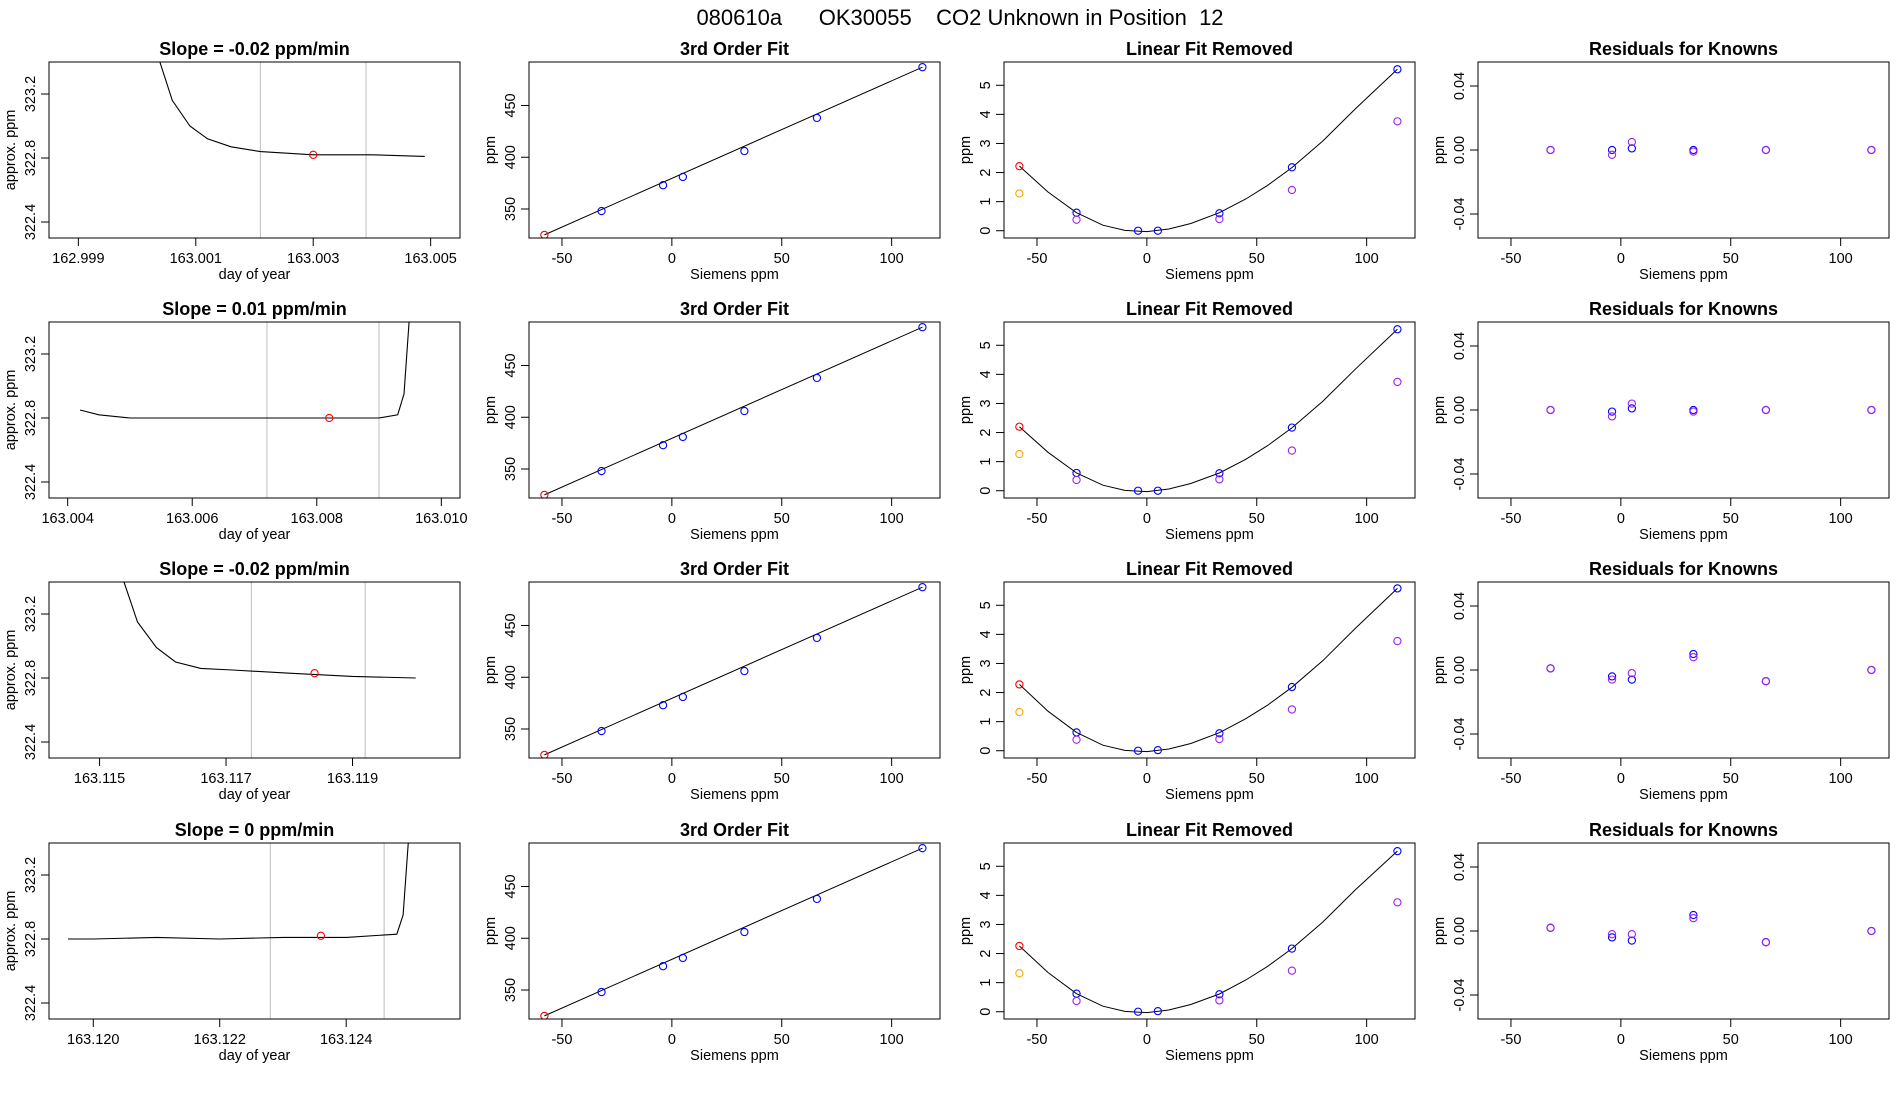 Image resolution: width=1900 pixels, height=1100 pixels. Describe the element at coordinates (986, 462) in the screenshot. I see `y-tick-label: 1` at that location.